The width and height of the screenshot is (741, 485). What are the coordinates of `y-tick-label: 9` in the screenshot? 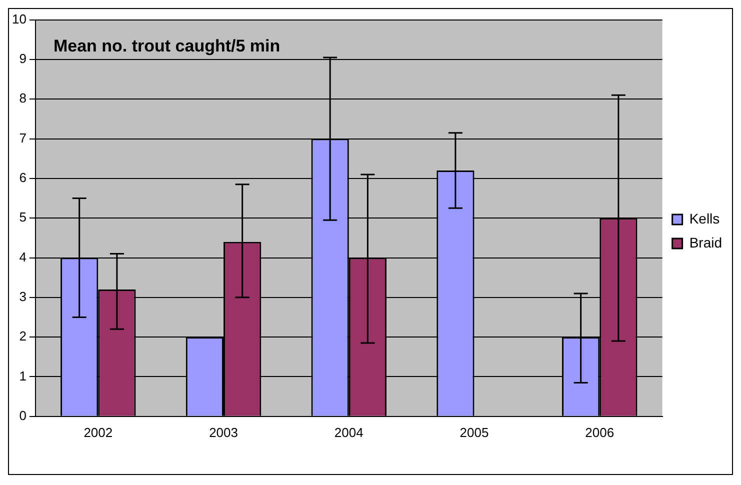 It's located at (22, 58).